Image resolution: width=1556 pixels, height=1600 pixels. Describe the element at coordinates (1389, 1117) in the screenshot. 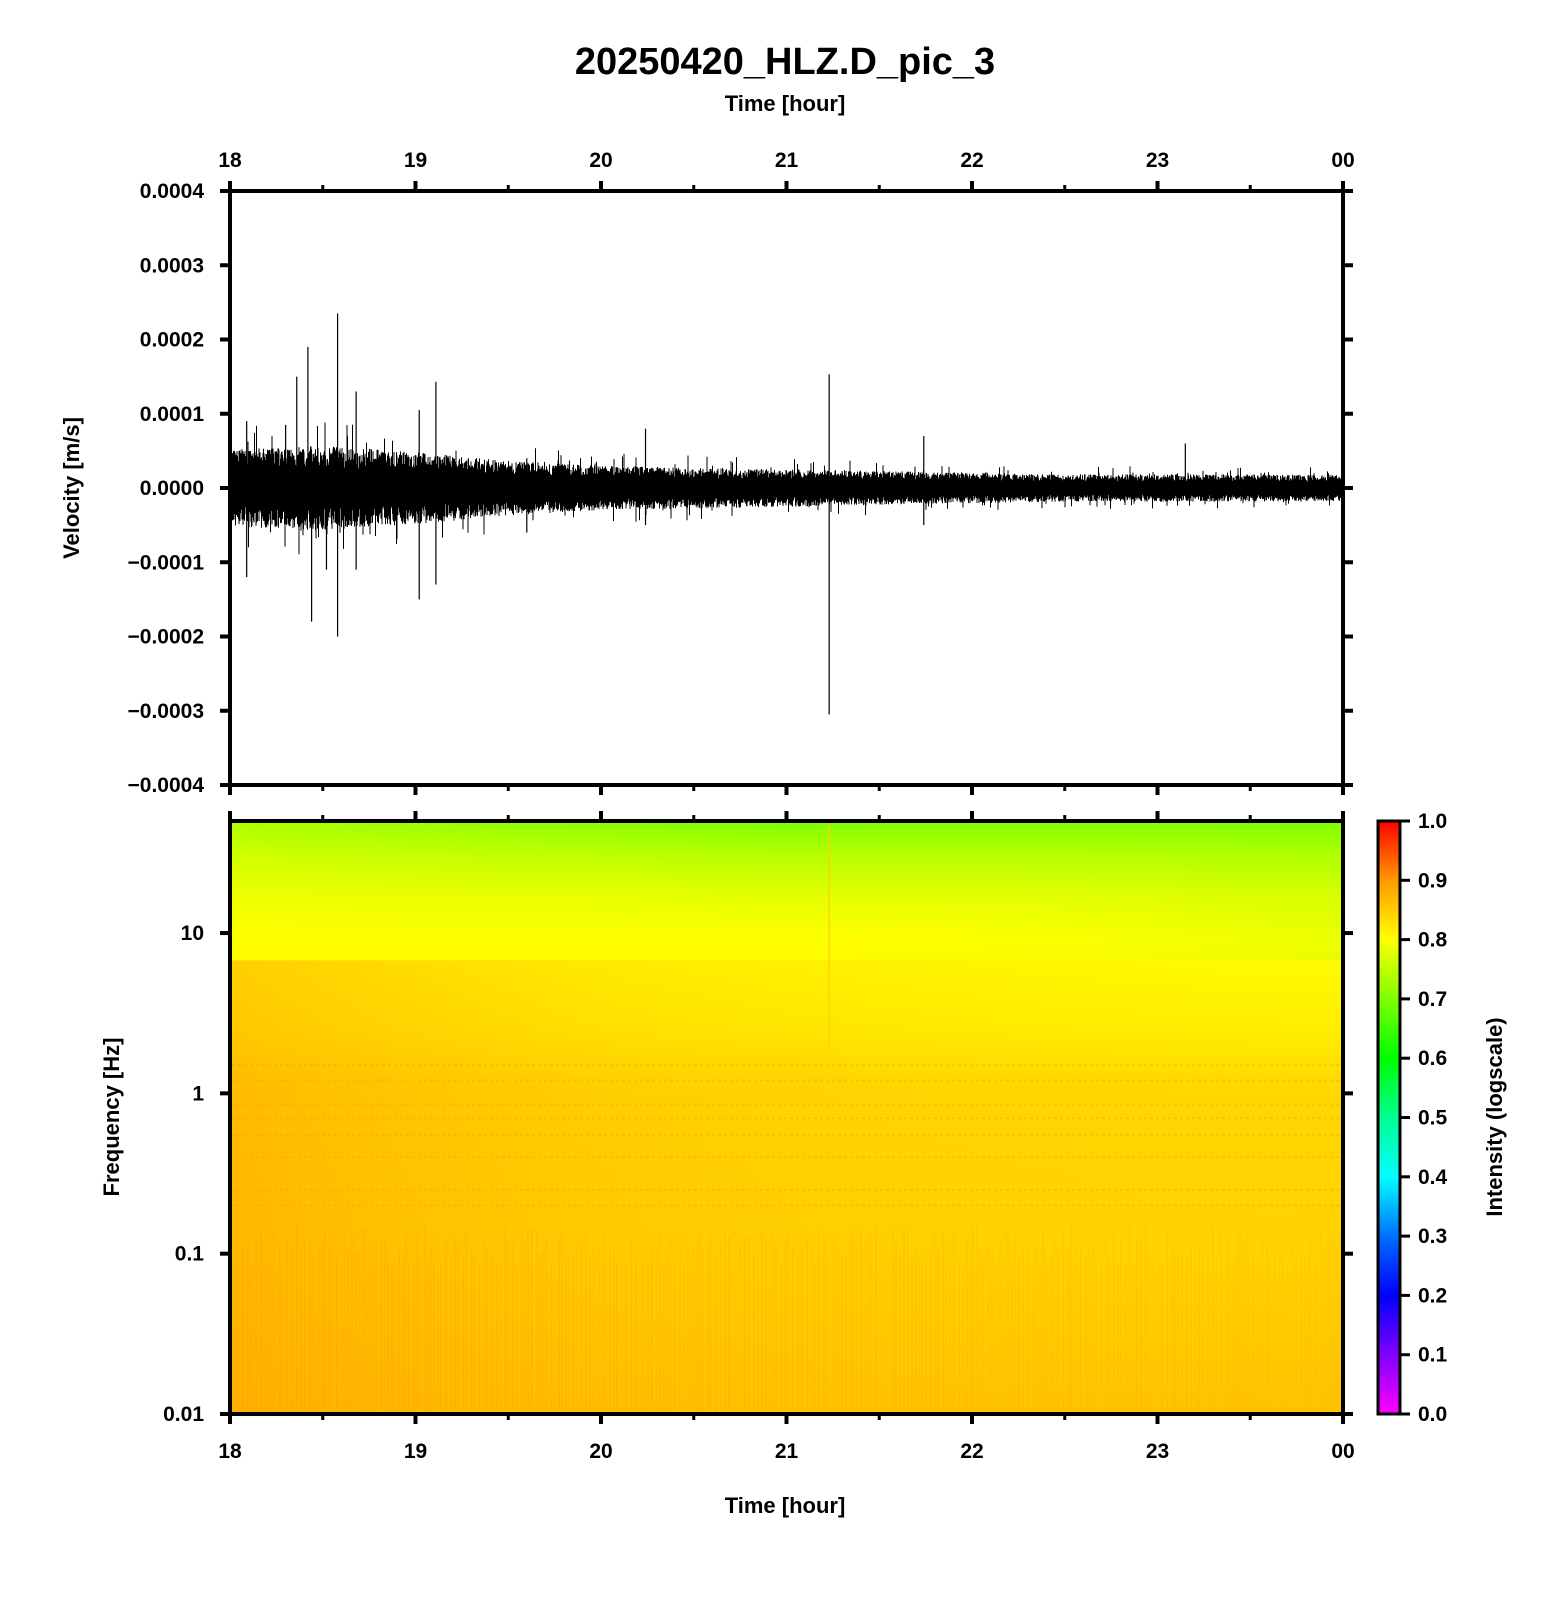

I see `colorbar-gradient` at that location.